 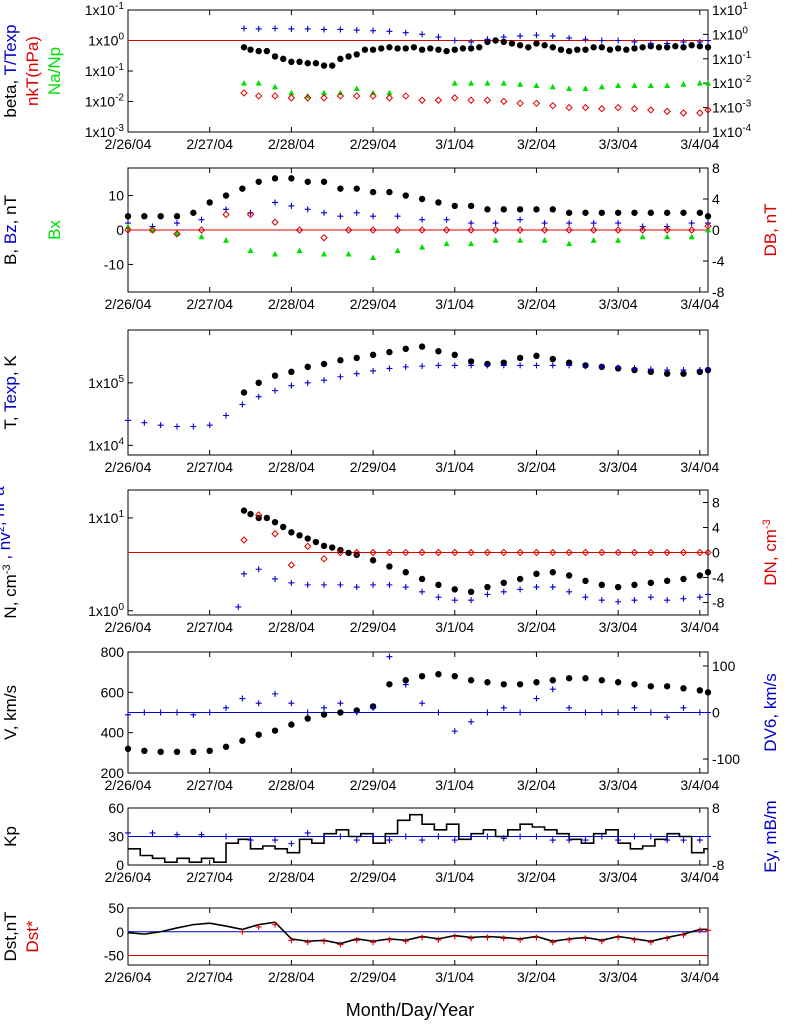 What do you see at coordinates (209, 304) in the screenshot?
I see `x-tick-label: 2/27/04` at bounding box center [209, 304].